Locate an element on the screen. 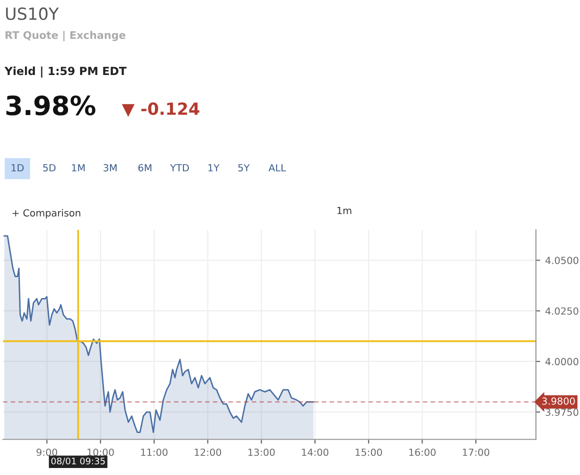  text: 1m is located at coordinates (344, 210).